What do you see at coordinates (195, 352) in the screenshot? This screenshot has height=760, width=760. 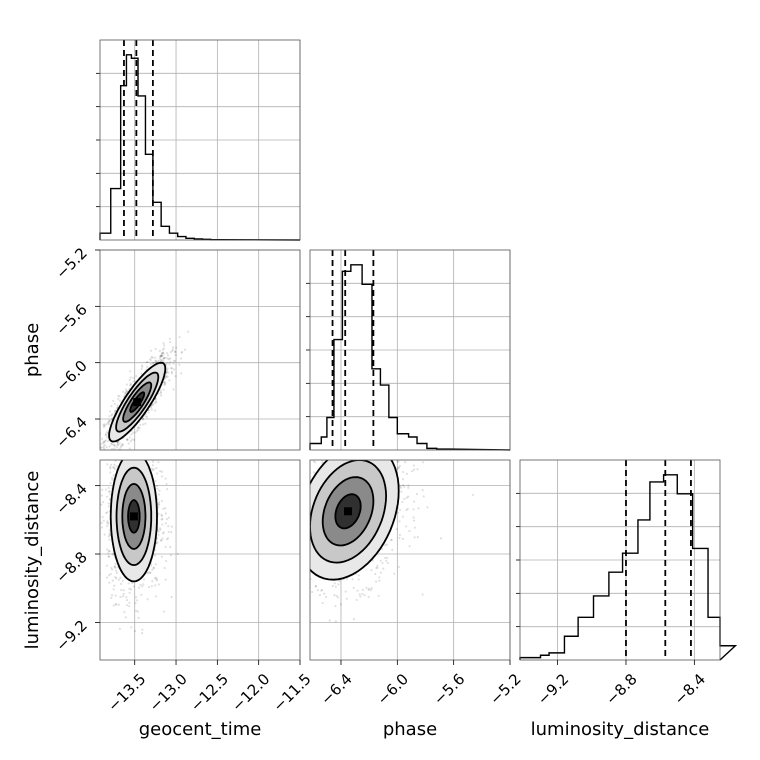 I see `scatter-panel-geocent_time-phase` at bounding box center [195, 352].